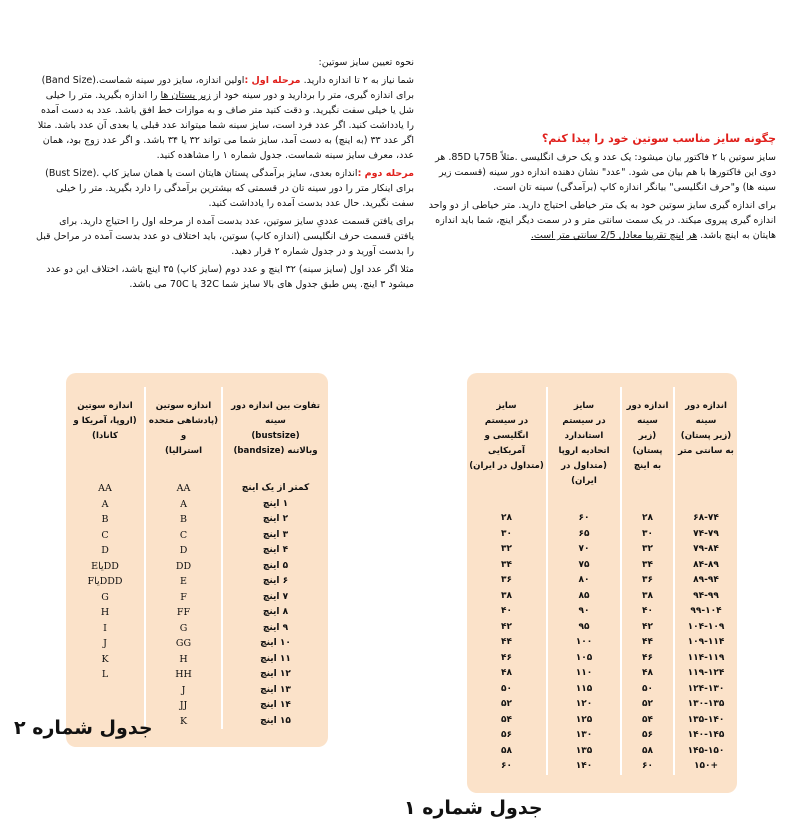  Describe the element at coordinates (583, 767) in the screenshot. I see `table-cell: ۱۴۰` at that location.